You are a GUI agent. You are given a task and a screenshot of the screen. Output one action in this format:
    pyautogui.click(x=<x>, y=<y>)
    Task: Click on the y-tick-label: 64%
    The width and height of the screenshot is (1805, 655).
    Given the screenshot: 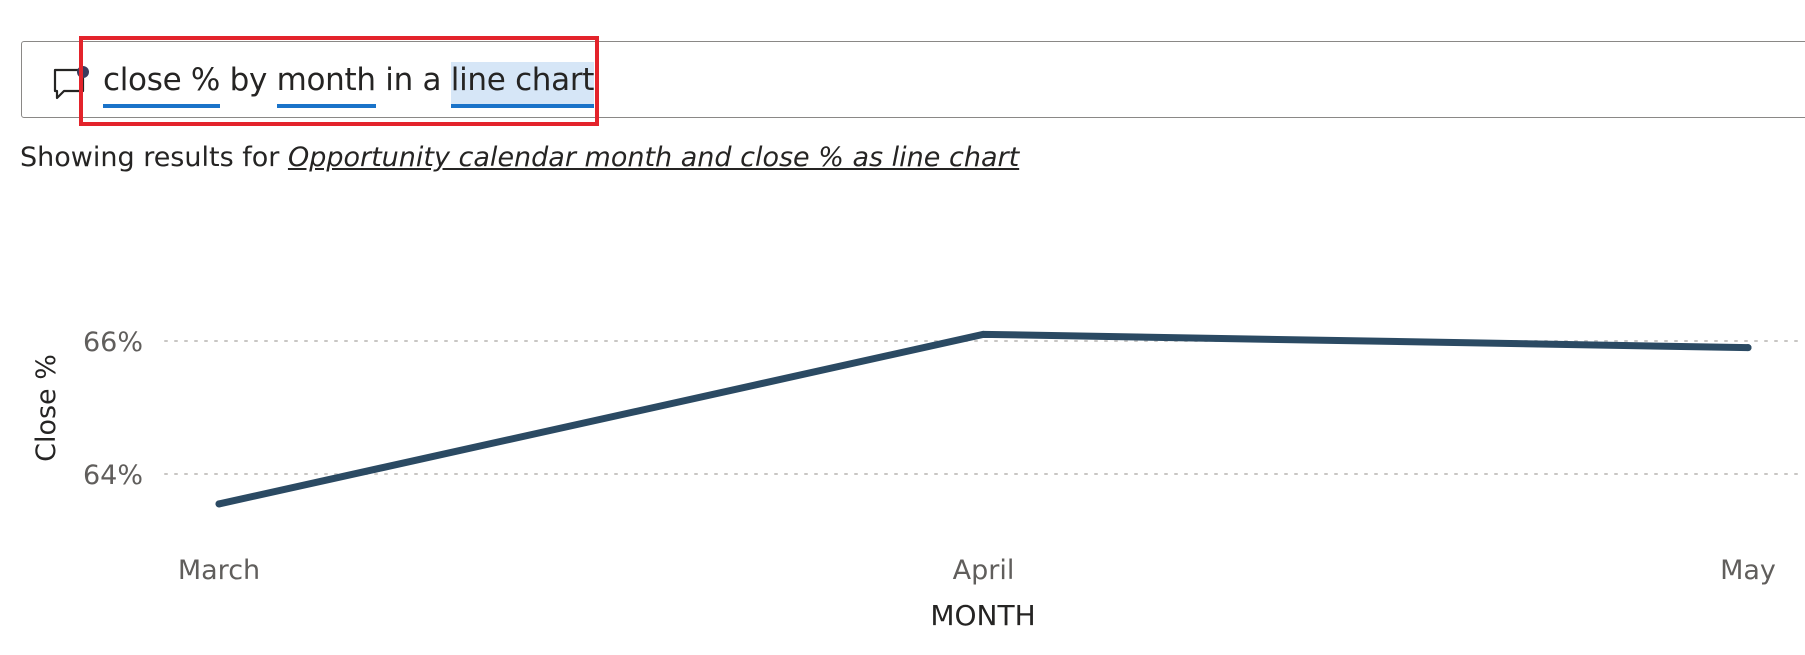 What is the action you would take?
    pyautogui.click(x=113, y=475)
    